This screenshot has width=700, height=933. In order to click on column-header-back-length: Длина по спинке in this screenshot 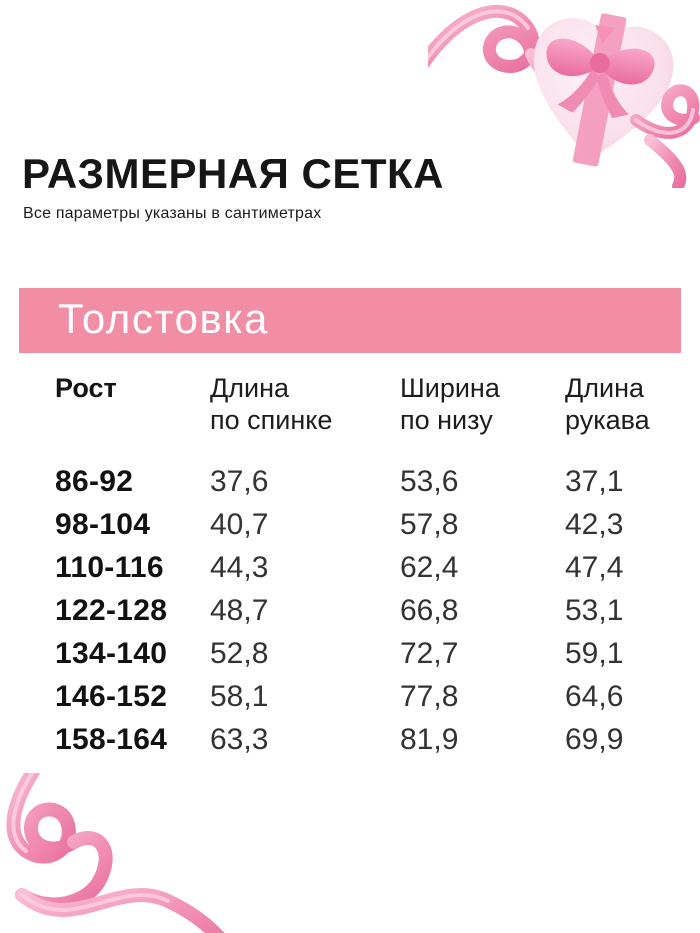, I will do `click(271, 404)`.